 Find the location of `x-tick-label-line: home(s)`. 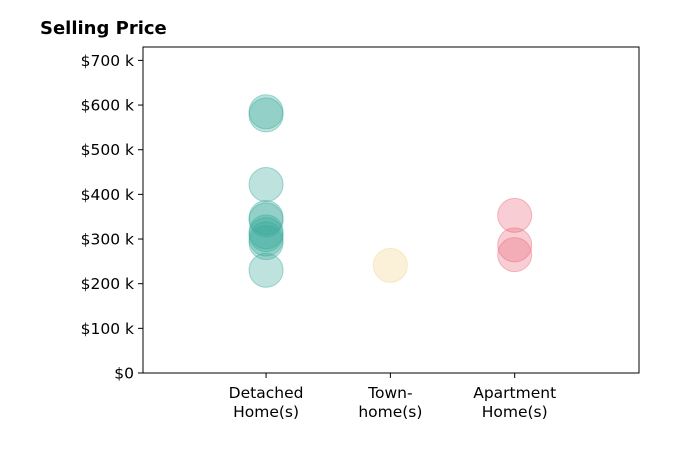

x-tick-label-line: home(s) is located at coordinates (390, 412).